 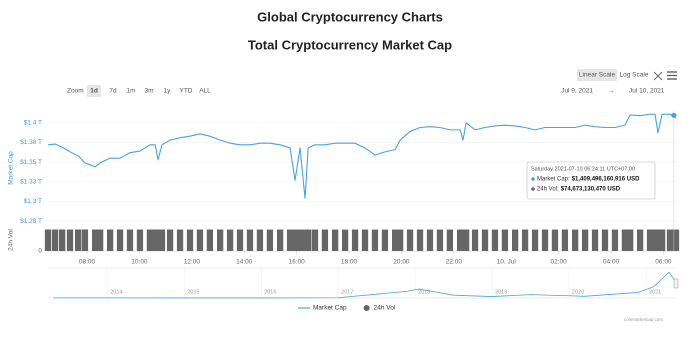 I want to click on range-button-bg, so click(x=94, y=91).